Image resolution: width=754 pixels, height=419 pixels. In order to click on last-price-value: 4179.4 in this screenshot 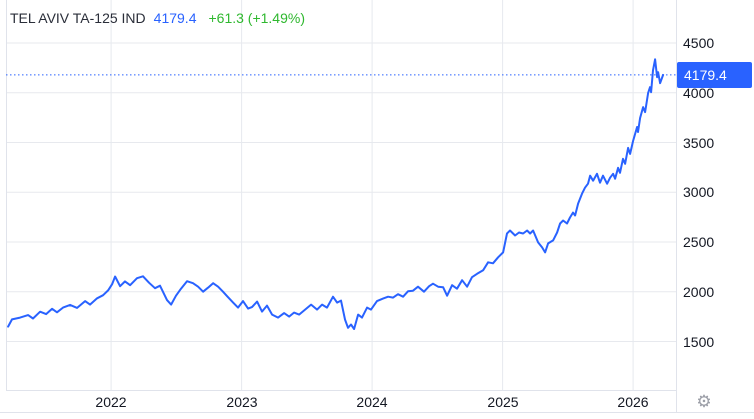, I will do `click(175, 18)`.